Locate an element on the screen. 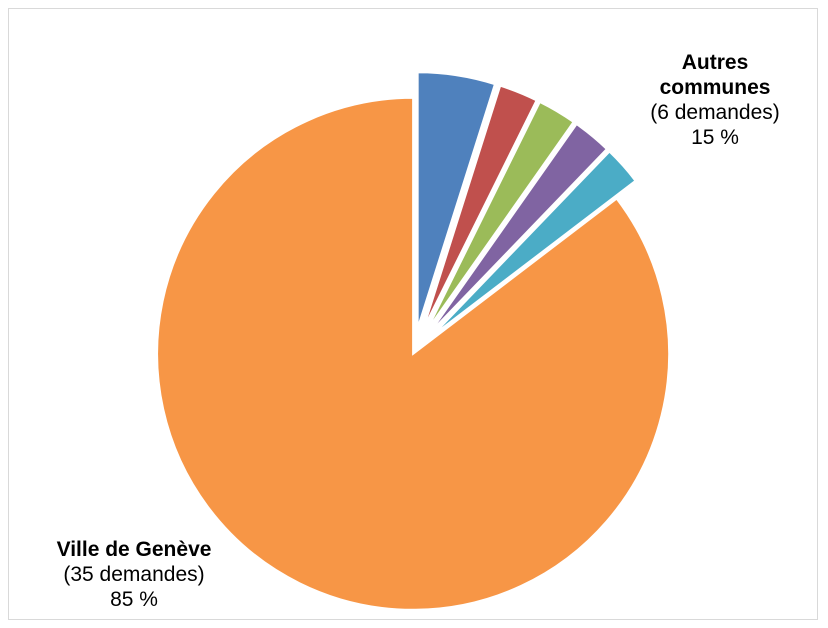 This screenshot has height=628, width=828. label-autres-title-1: Autres is located at coordinates (715, 62).